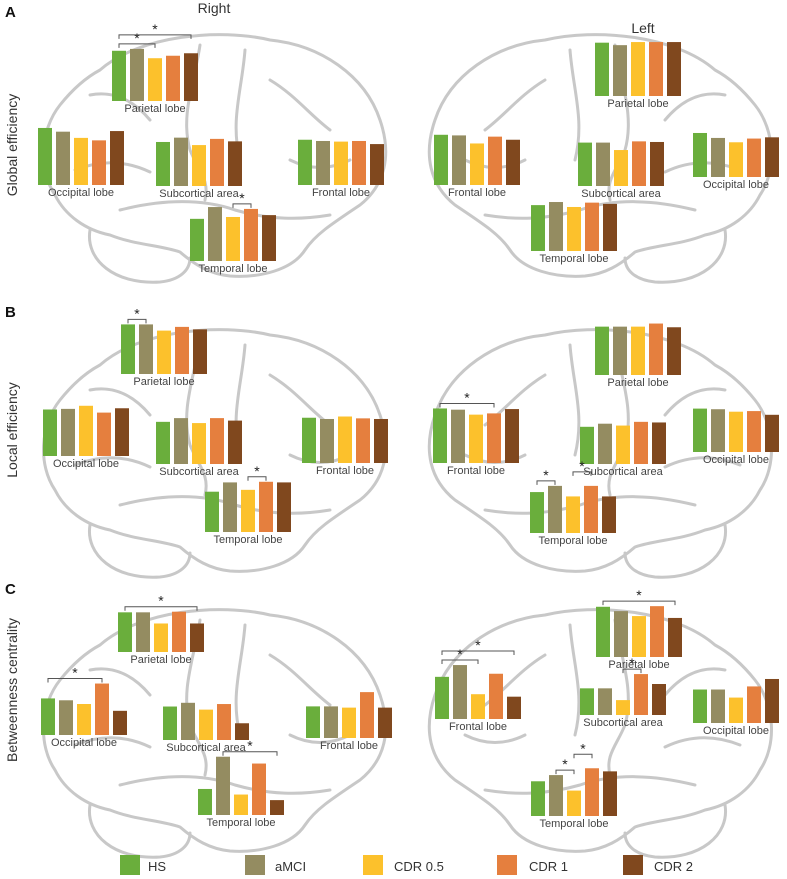 Image resolution: width=787 pixels, height=879 pixels. What do you see at coordinates (477, 166) in the screenshot?
I see `bar-group-global-efficiency-left-frontal-lobe: Frontal lobe` at bounding box center [477, 166].